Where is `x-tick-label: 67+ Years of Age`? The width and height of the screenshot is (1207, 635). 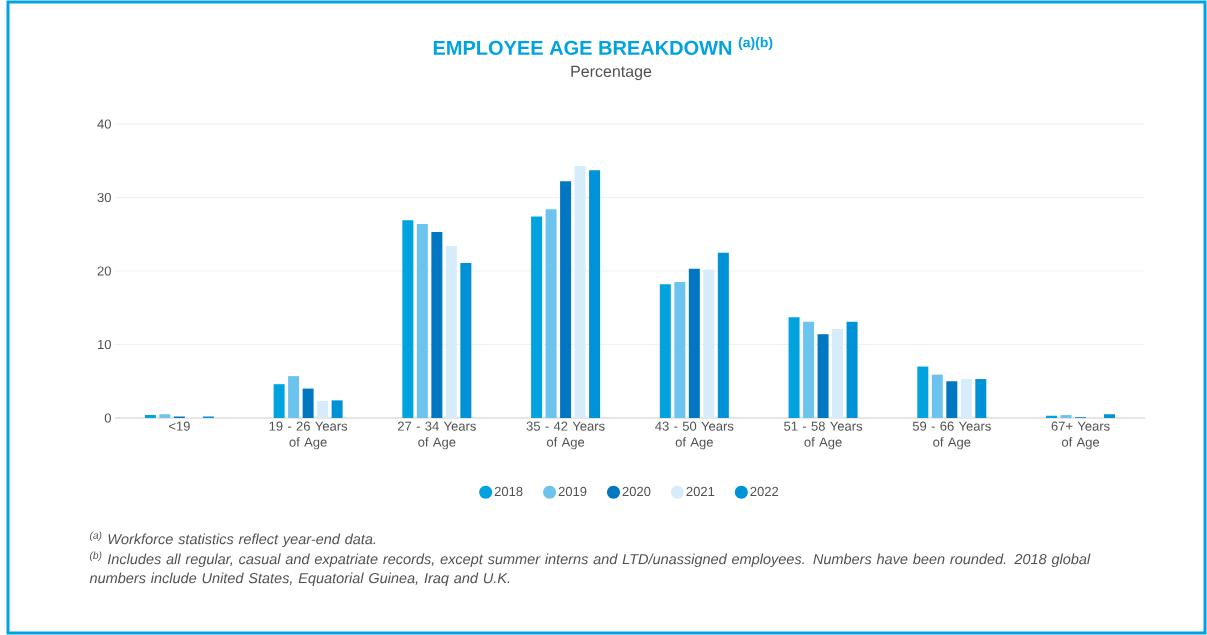 x-tick-label: 67+ Years of Age is located at coordinates (1080, 435).